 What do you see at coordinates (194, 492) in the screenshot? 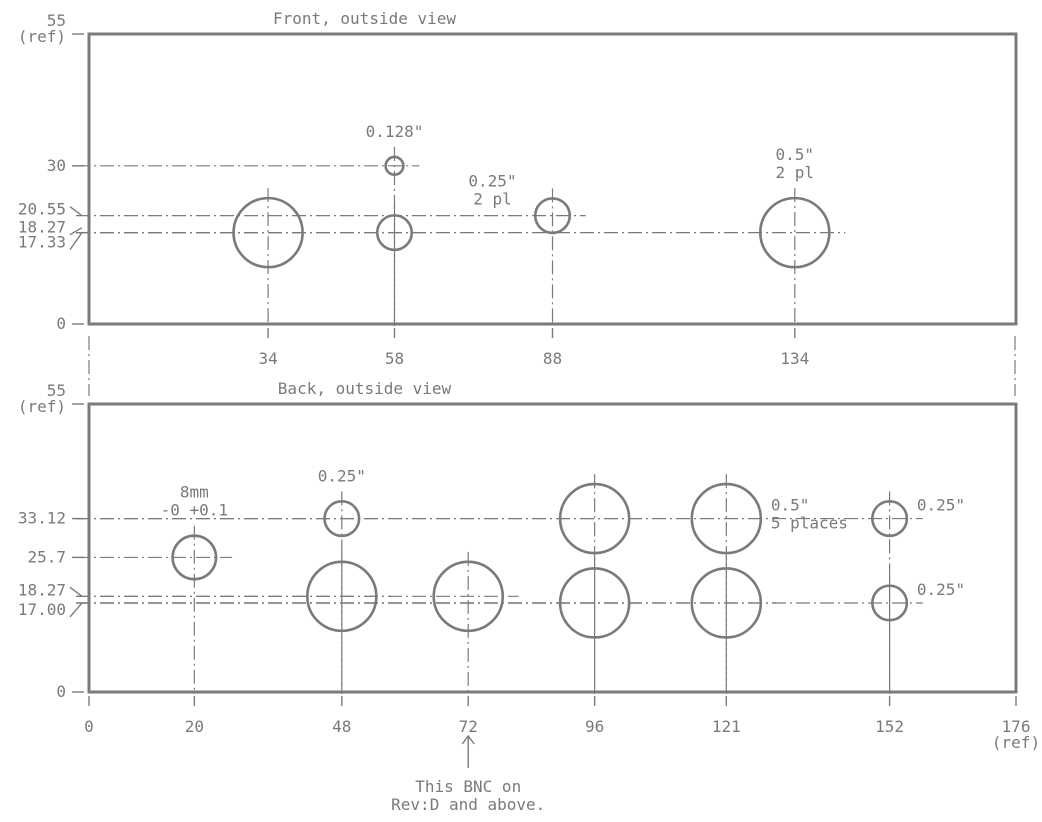
I see `back-hole-callout: 8mm` at bounding box center [194, 492].